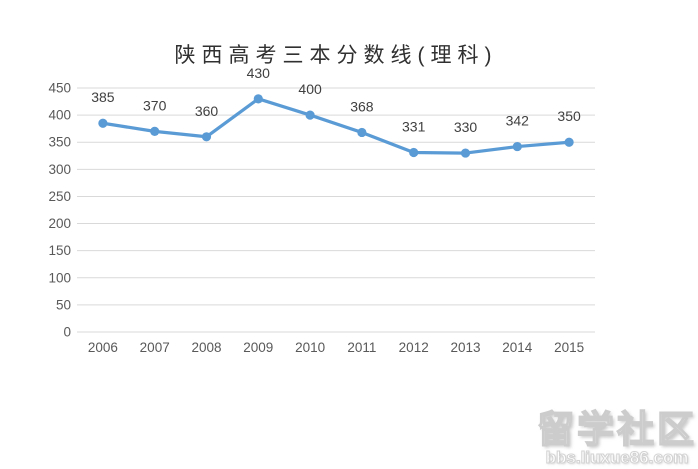 The width and height of the screenshot is (698, 469). Describe the element at coordinates (59, 169) in the screenshot. I see `y-tick-label: 300` at that location.